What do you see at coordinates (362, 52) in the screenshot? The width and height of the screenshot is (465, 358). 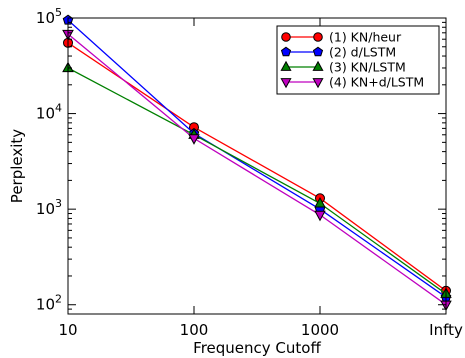 I see `legend-label: (2) d/LSTM` at bounding box center [362, 52].